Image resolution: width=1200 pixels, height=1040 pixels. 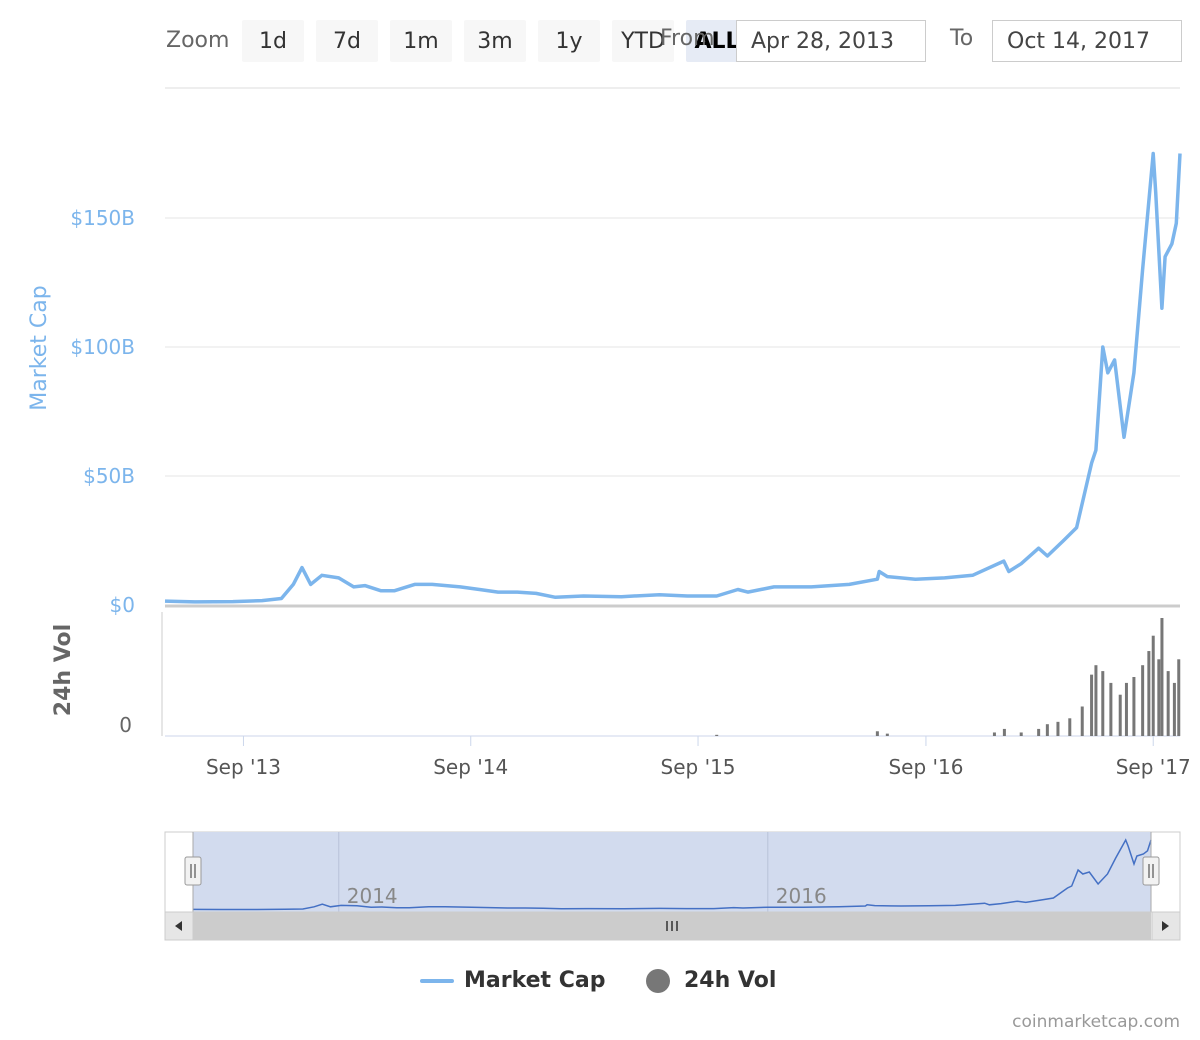 I want to click on legend-line-icon, so click(x=437, y=980).